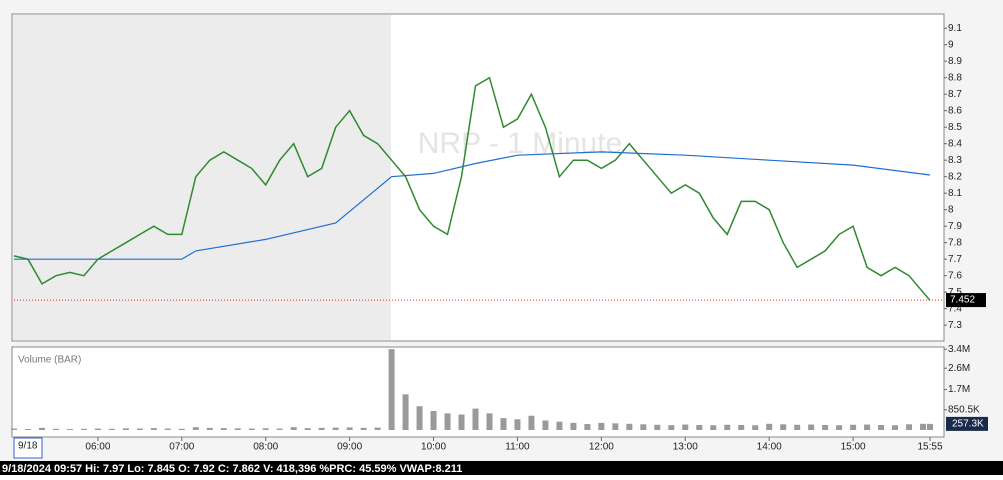 The image size is (1003, 480). I want to click on y-tick-label: 9, so click(951, 44).